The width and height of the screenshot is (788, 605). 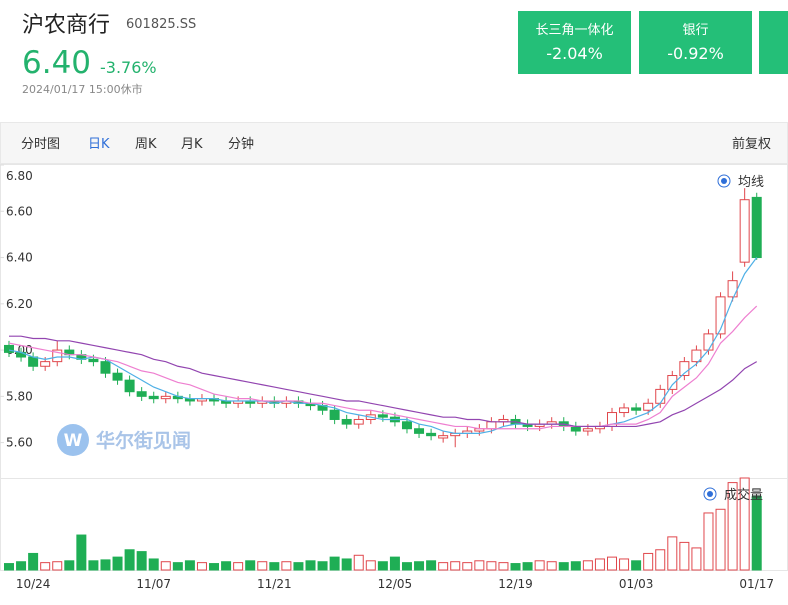 I want to click on x-tick-label: 01/17, so click(x=756, y=584).